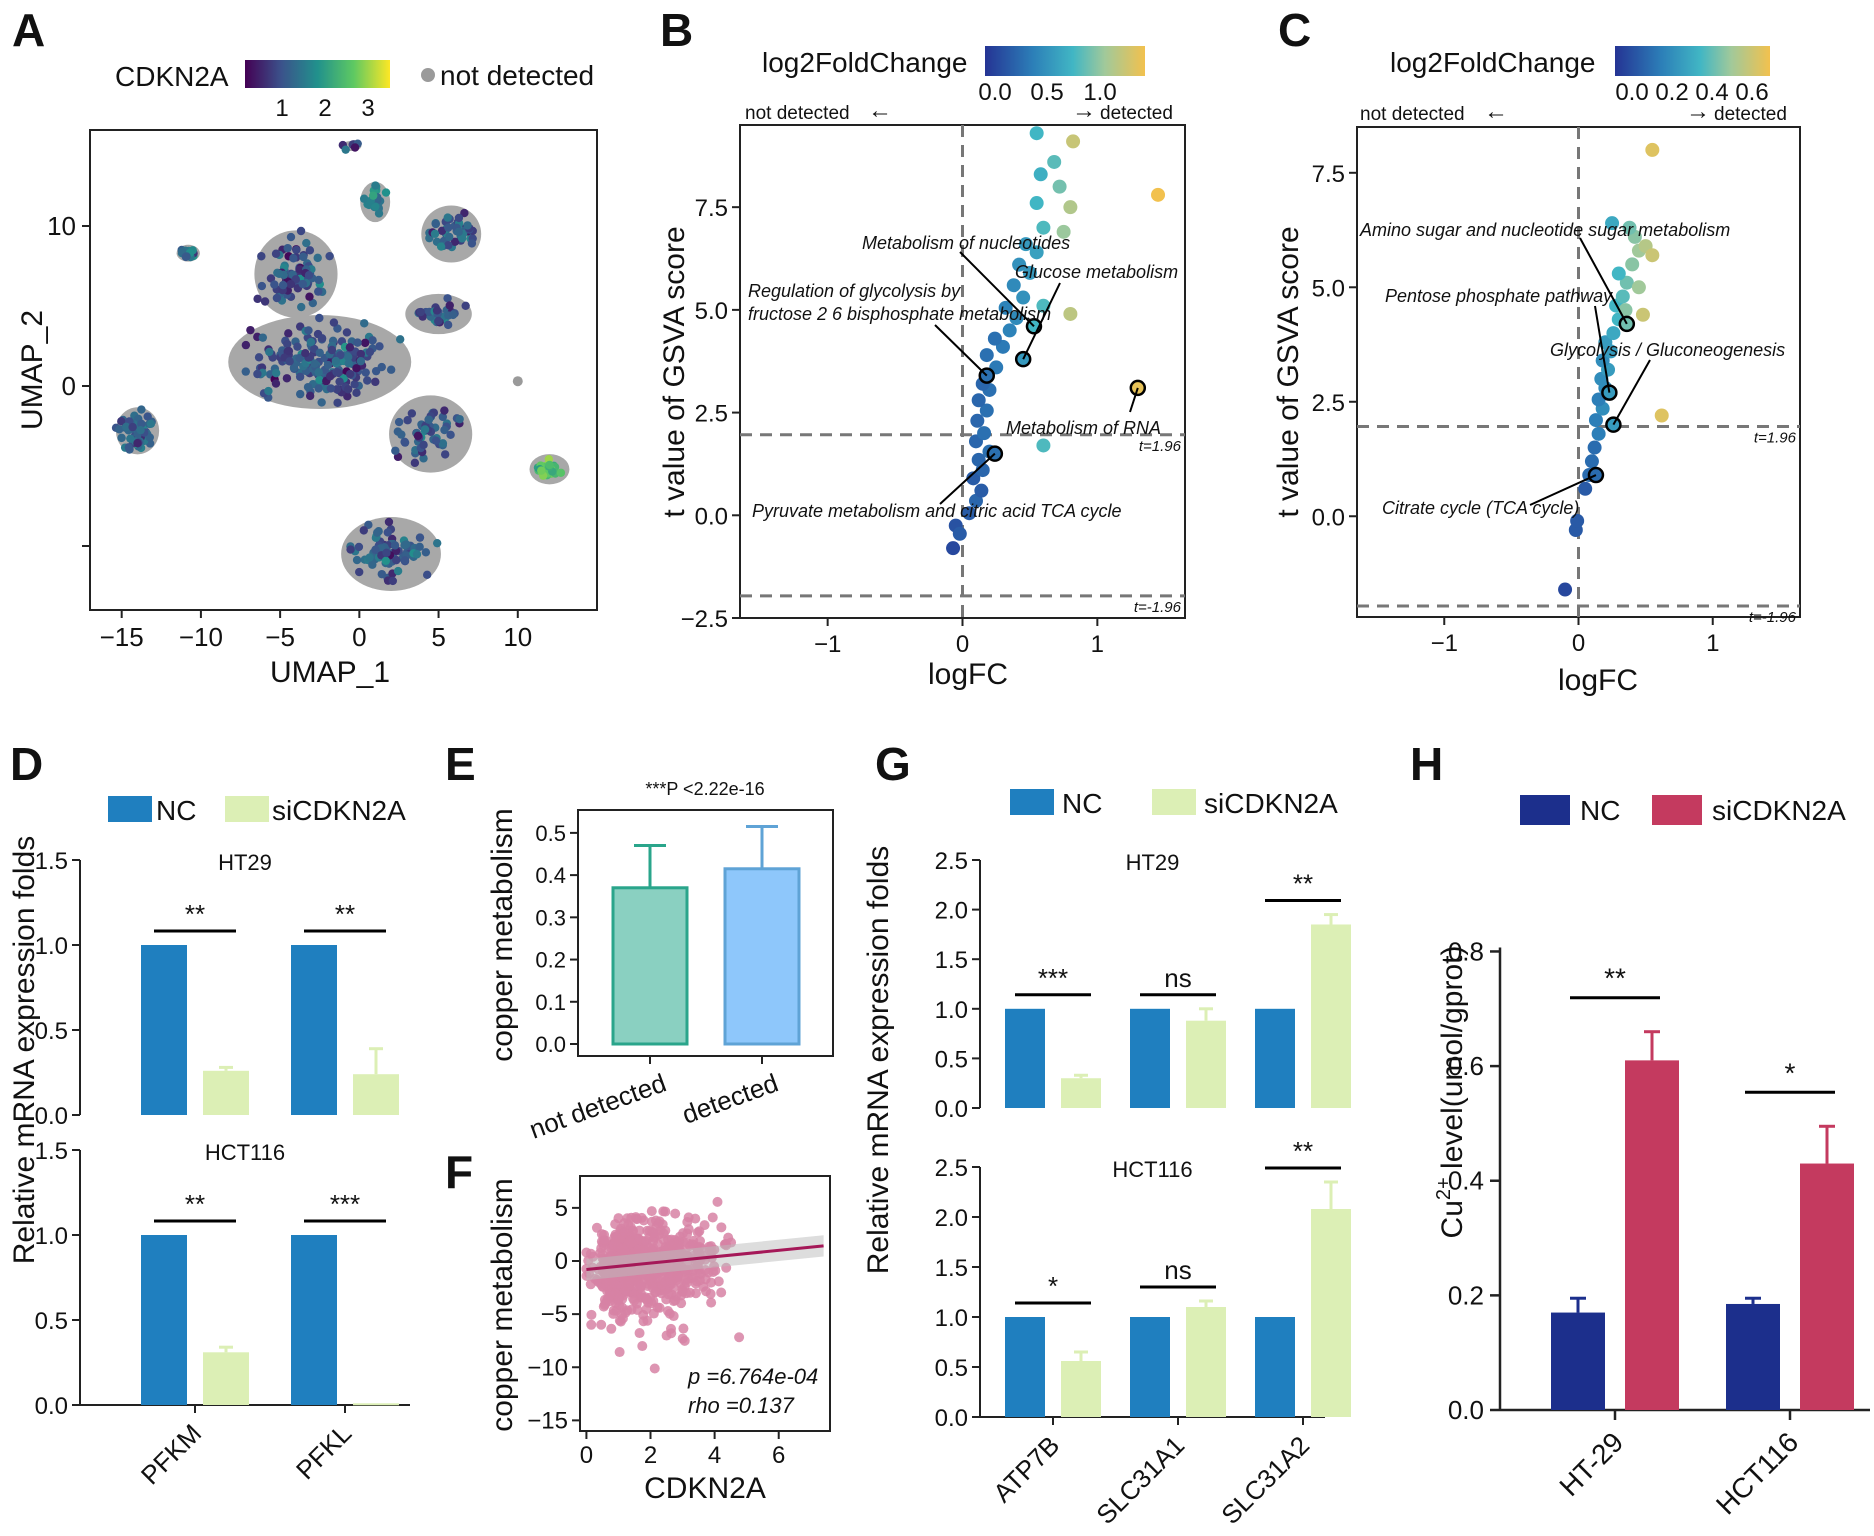 This screenshot has width=1874, height=1536. I want to click on panel-b-annotation: fructose 2 6 bisphosphate metabolism, so click(899, 314).